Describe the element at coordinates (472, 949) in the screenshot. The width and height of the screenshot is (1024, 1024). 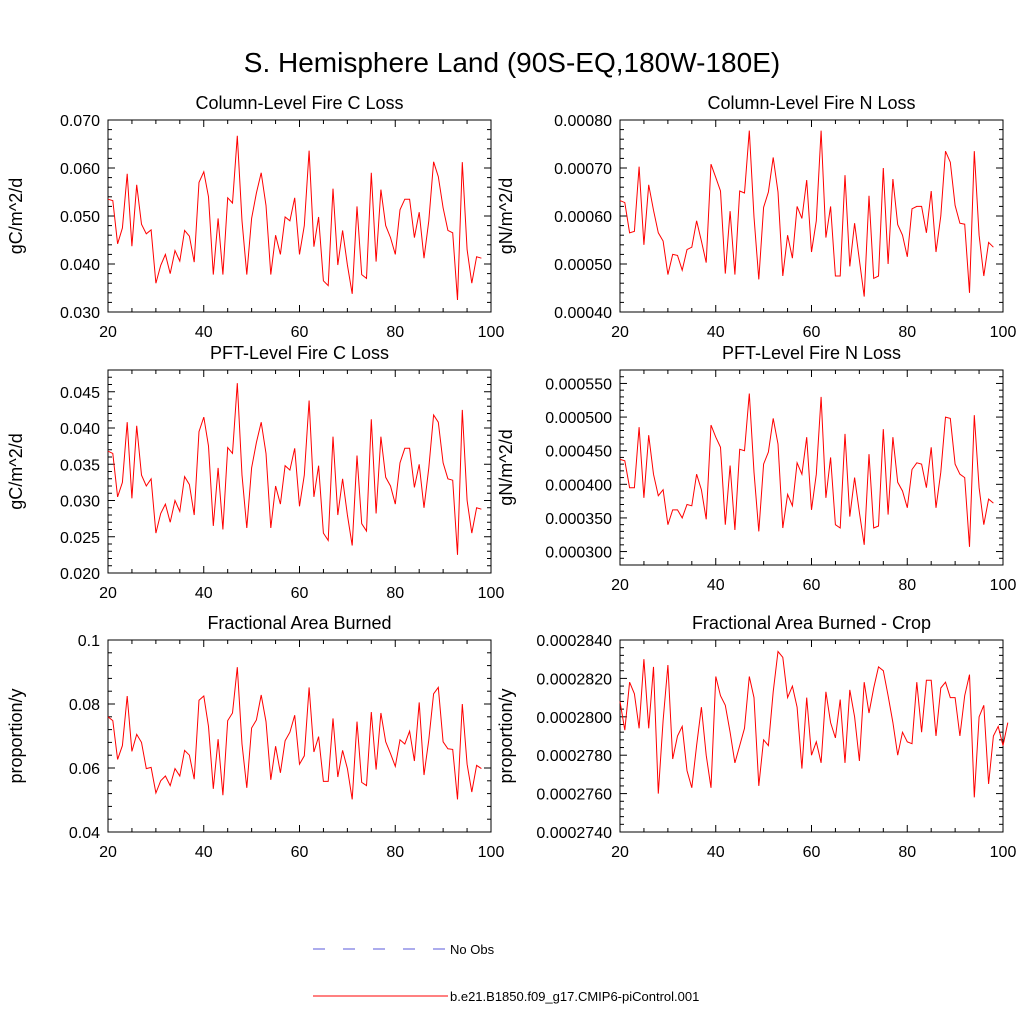
I see `legend-no-obs-label: No Obs` at that location.